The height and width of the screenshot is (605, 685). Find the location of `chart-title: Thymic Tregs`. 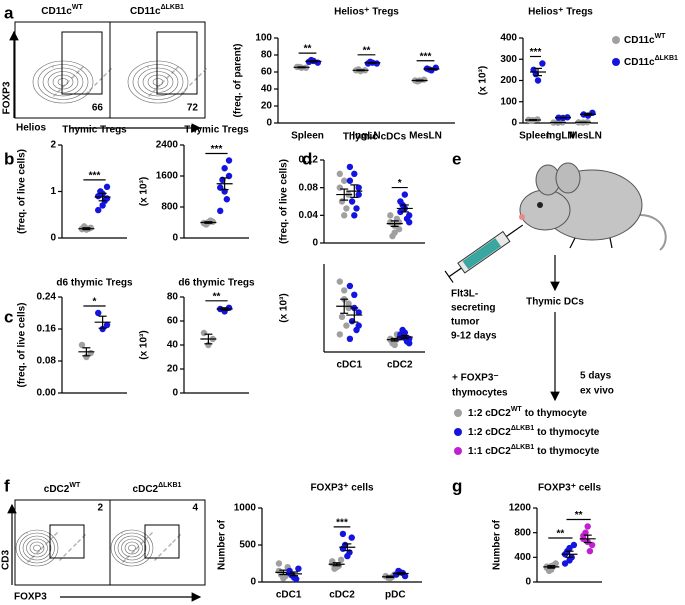

chart-title: Thymic Tregs is located at coordinates (216, 130).